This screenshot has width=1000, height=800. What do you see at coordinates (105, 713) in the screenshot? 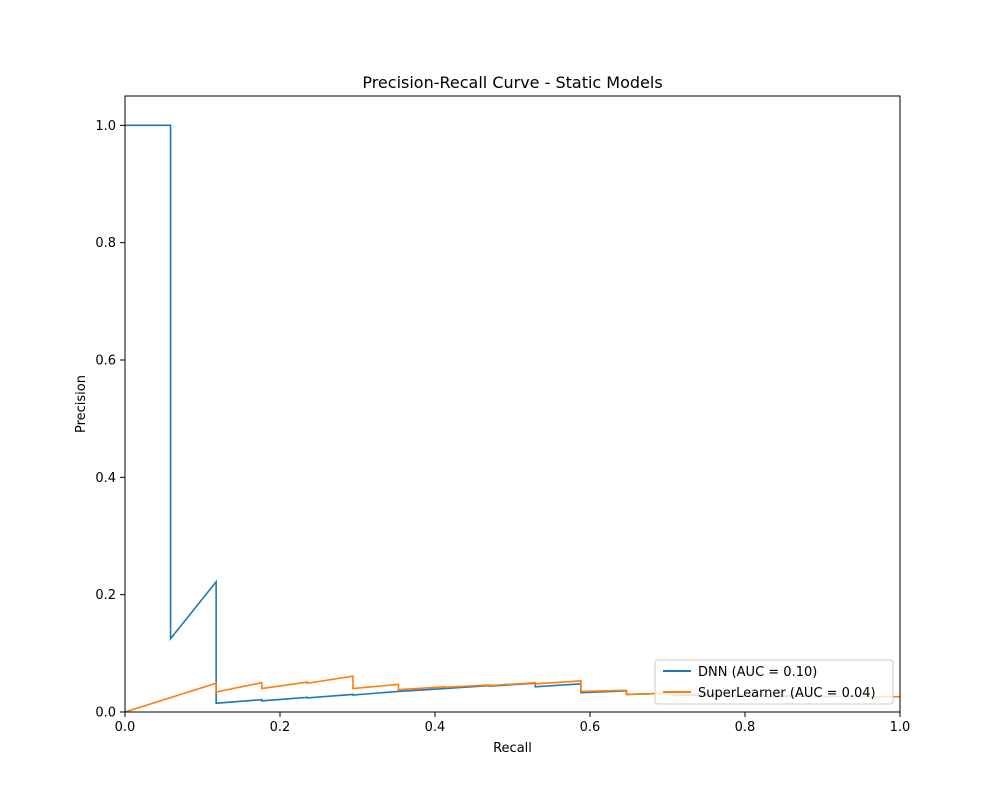
I see `y-tick-label: 0.0` at bounding box center [105, 713].